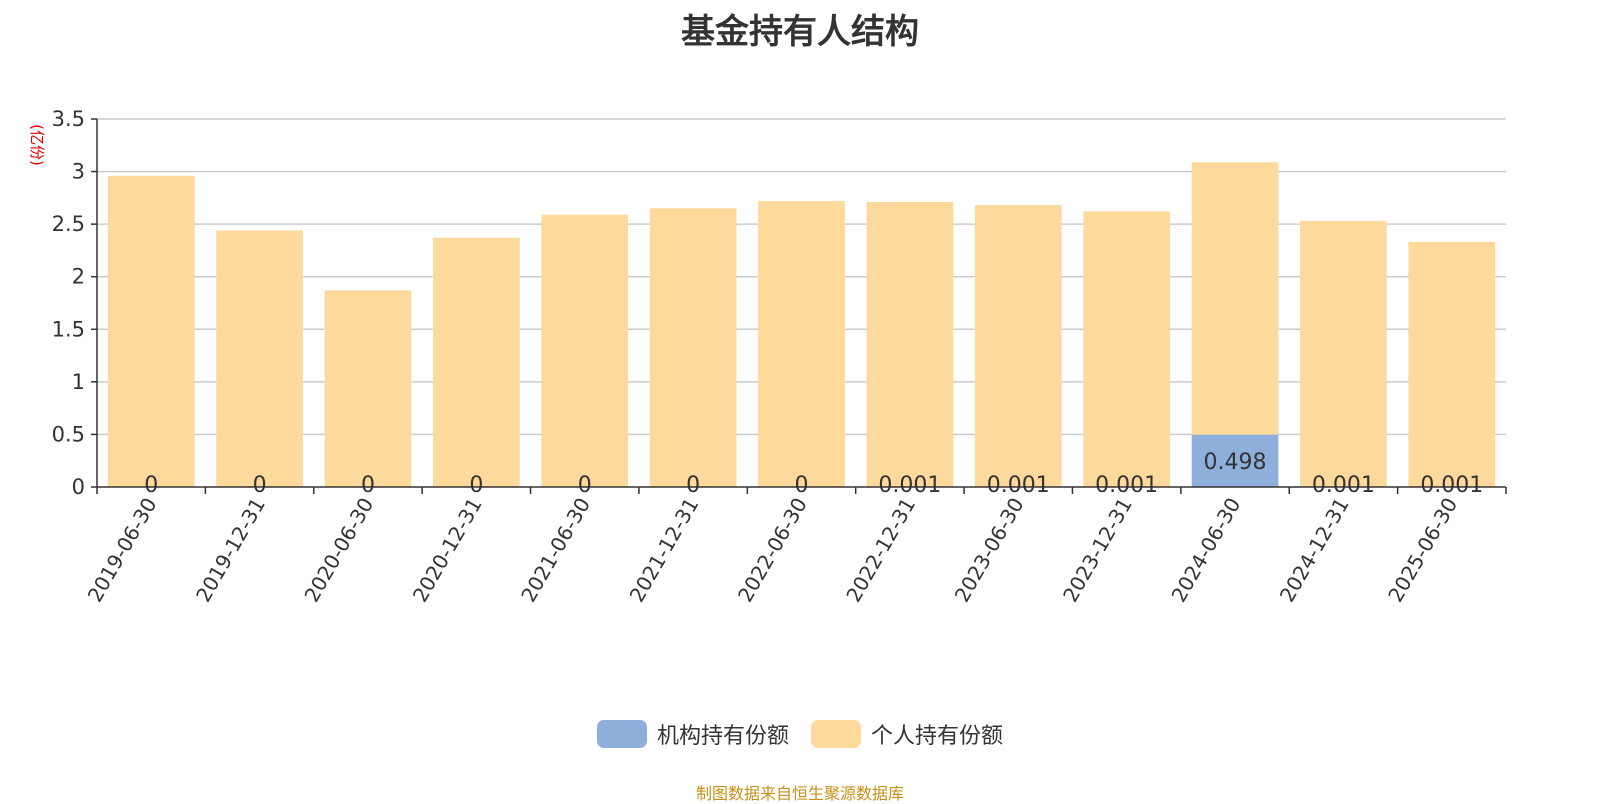  I want to click on legend: 机构持有份额 个人持有份额, so click(800, 734).